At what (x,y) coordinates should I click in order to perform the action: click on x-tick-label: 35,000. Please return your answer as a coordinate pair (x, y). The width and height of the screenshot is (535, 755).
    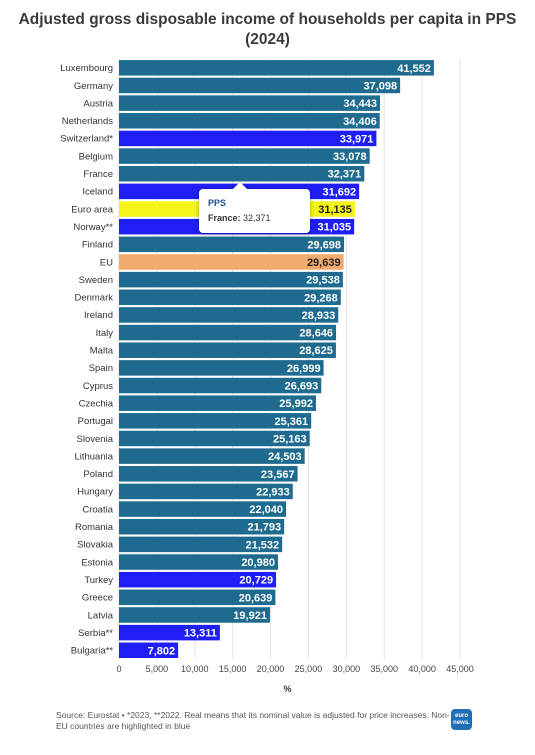
    Looking at the image, I should click on (384, 669).